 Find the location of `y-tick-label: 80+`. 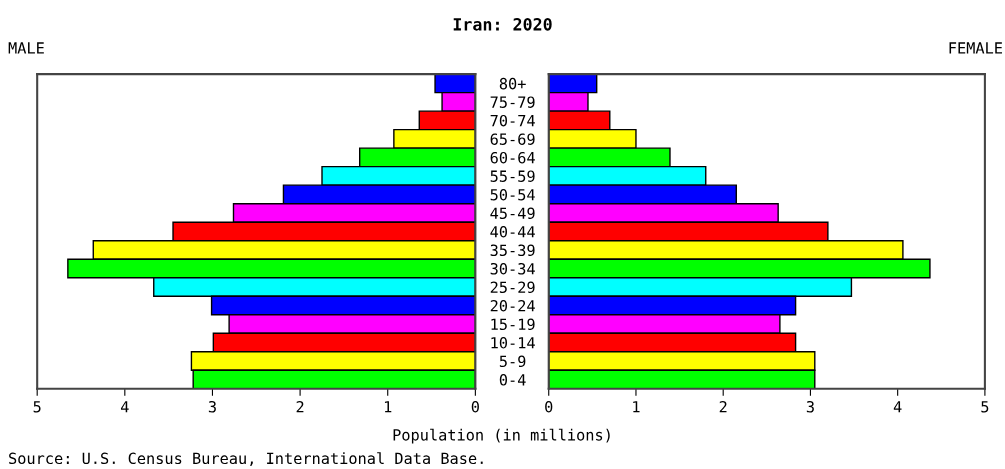

y-tick-label: 80+ is located at coordinates (512, 83).